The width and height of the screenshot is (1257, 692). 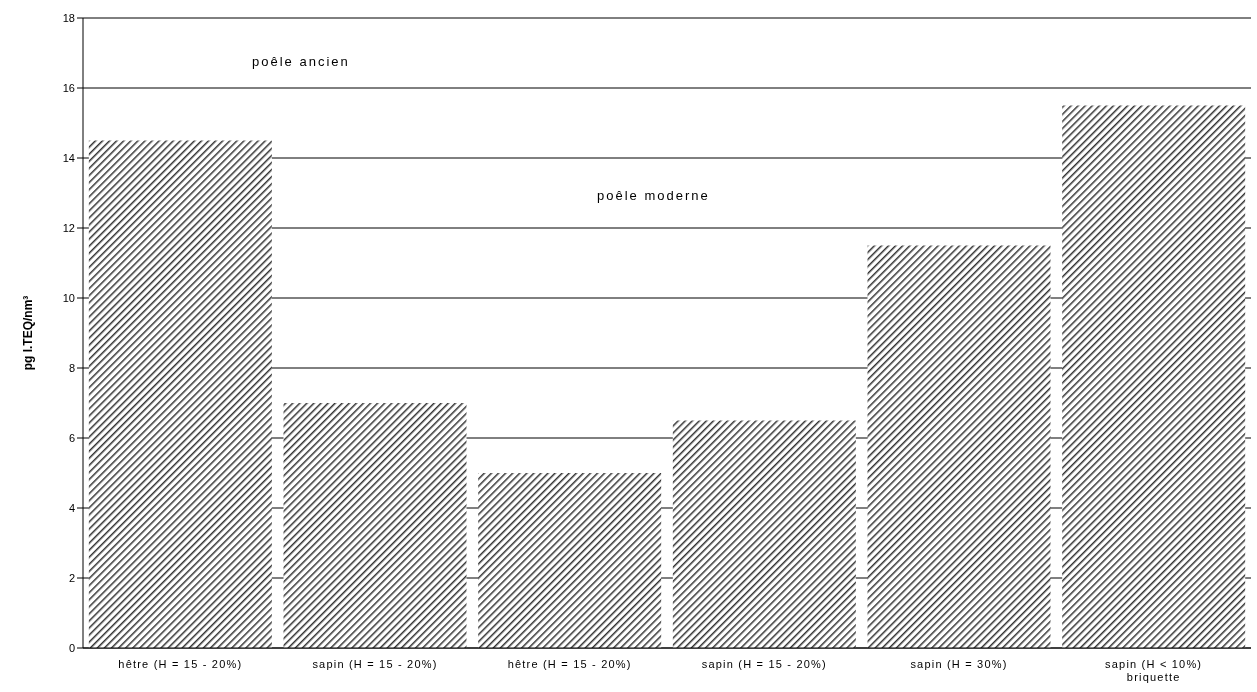 What do you see at coordinates (68, 157) in the screenshot?
I see `y-tick-label: 14` at bounding box center [68, 157].